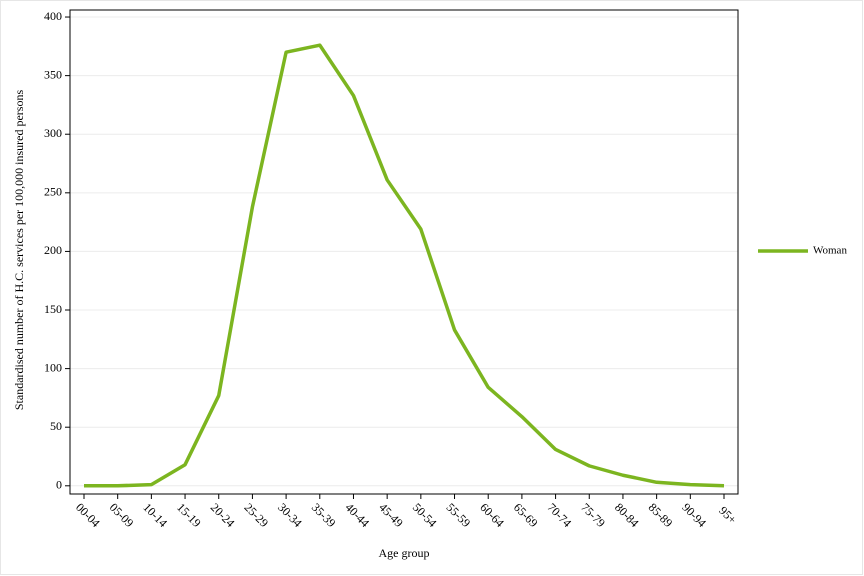  I want to click on x-tick-label: 50-54, so click(425, 515).